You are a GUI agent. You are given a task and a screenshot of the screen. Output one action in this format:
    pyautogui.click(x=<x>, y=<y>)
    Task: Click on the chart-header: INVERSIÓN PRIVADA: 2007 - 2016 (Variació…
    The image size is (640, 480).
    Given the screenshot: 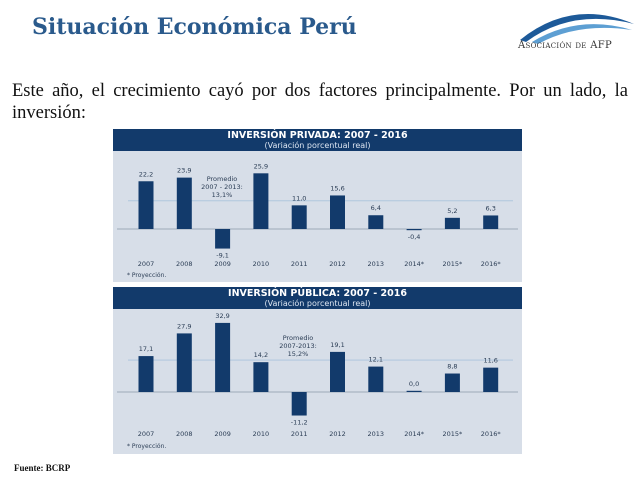 What is the action you would take?
    pyautogui.click(x=317, y=140)
    